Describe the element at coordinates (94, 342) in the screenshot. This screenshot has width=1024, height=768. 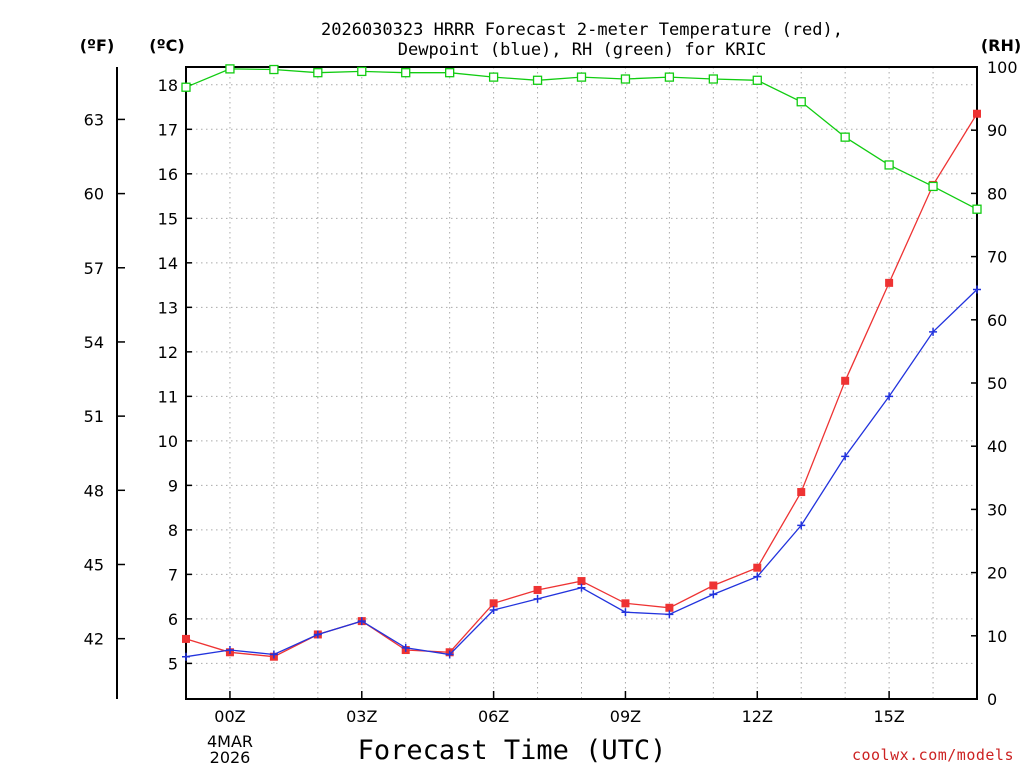
I see `fahrenheit-tick-label: 54` at that location.